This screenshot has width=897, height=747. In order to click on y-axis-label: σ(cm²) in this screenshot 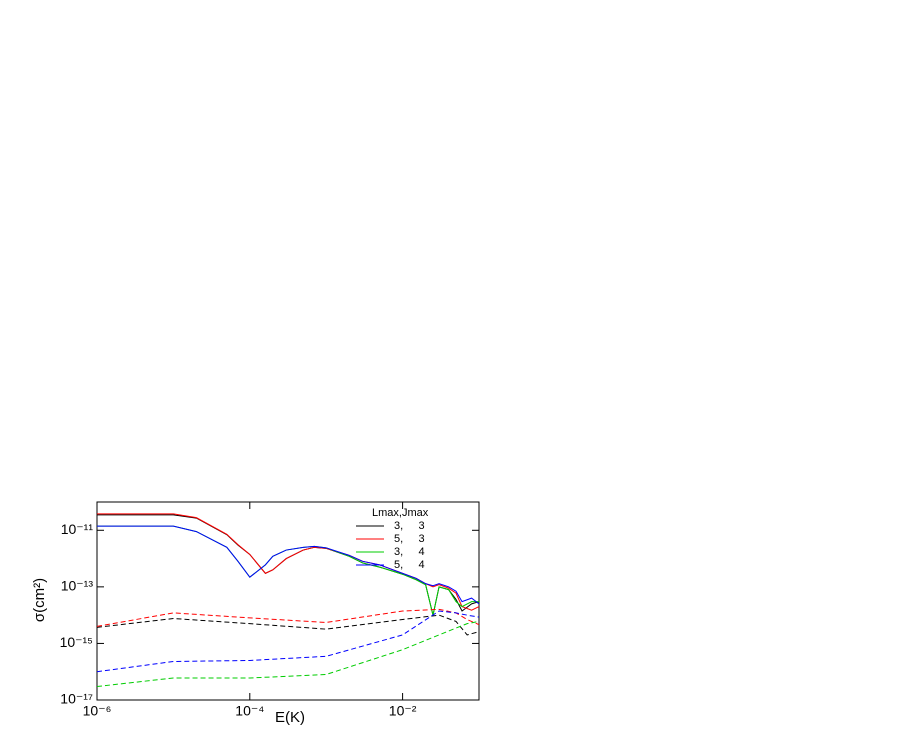, I will do `click(39, 600)`.